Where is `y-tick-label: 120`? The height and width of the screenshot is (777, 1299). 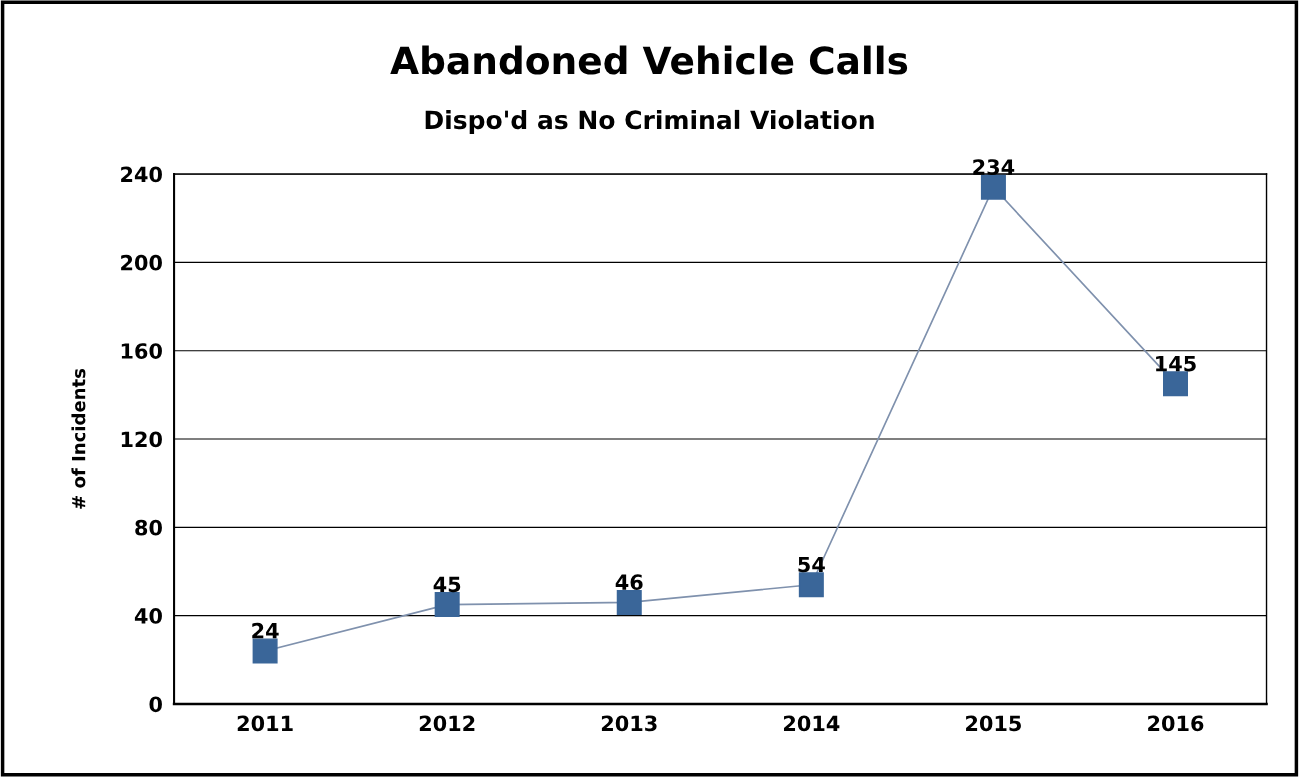 y-tick-label: 120 is located at coordinates (141, 439).